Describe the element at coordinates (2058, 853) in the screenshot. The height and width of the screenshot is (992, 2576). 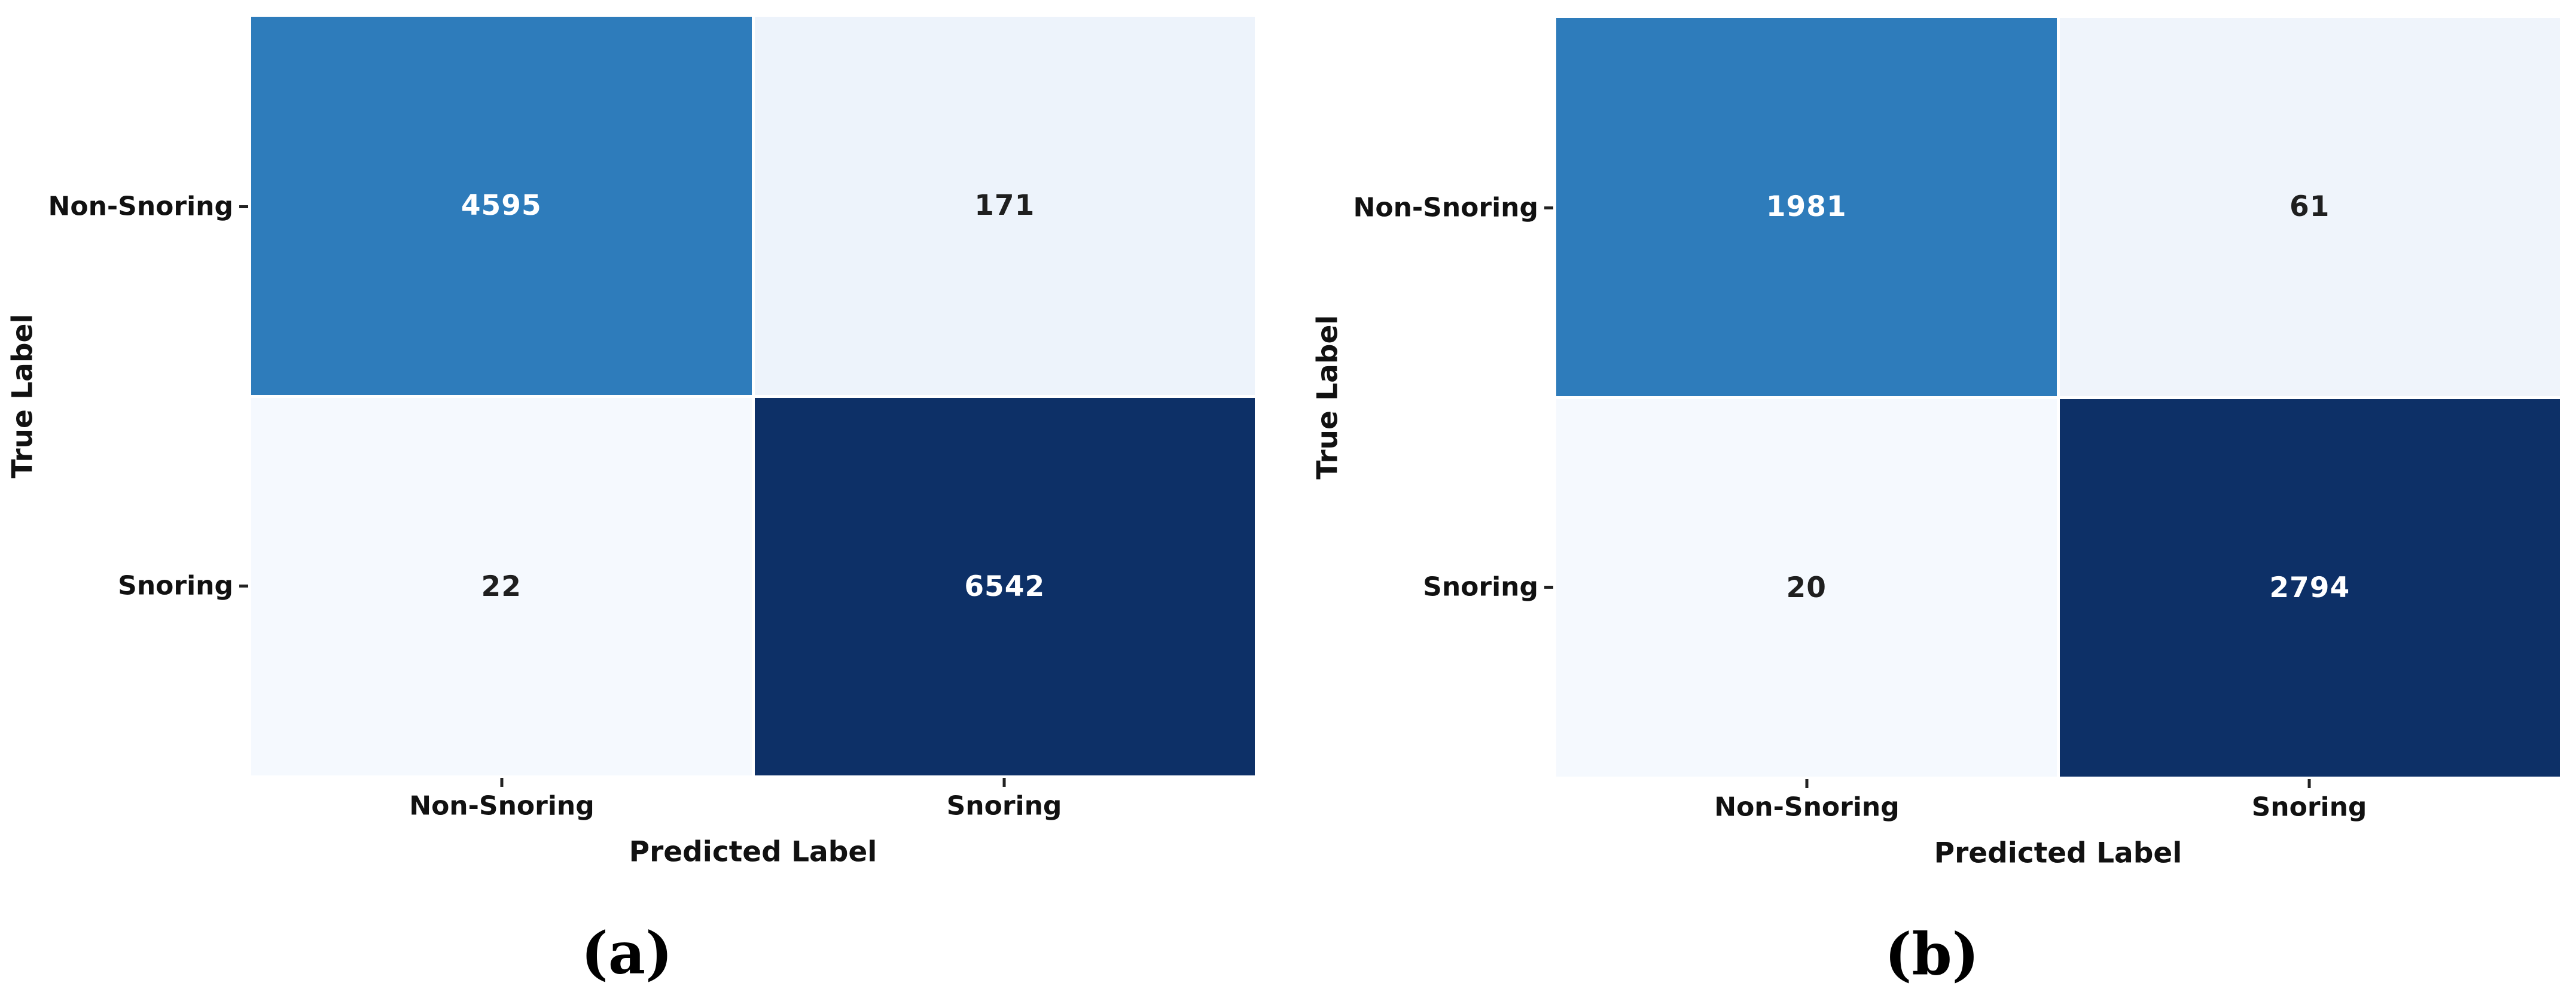
I see `x-axis-title-b: Predicted Label` at that location.